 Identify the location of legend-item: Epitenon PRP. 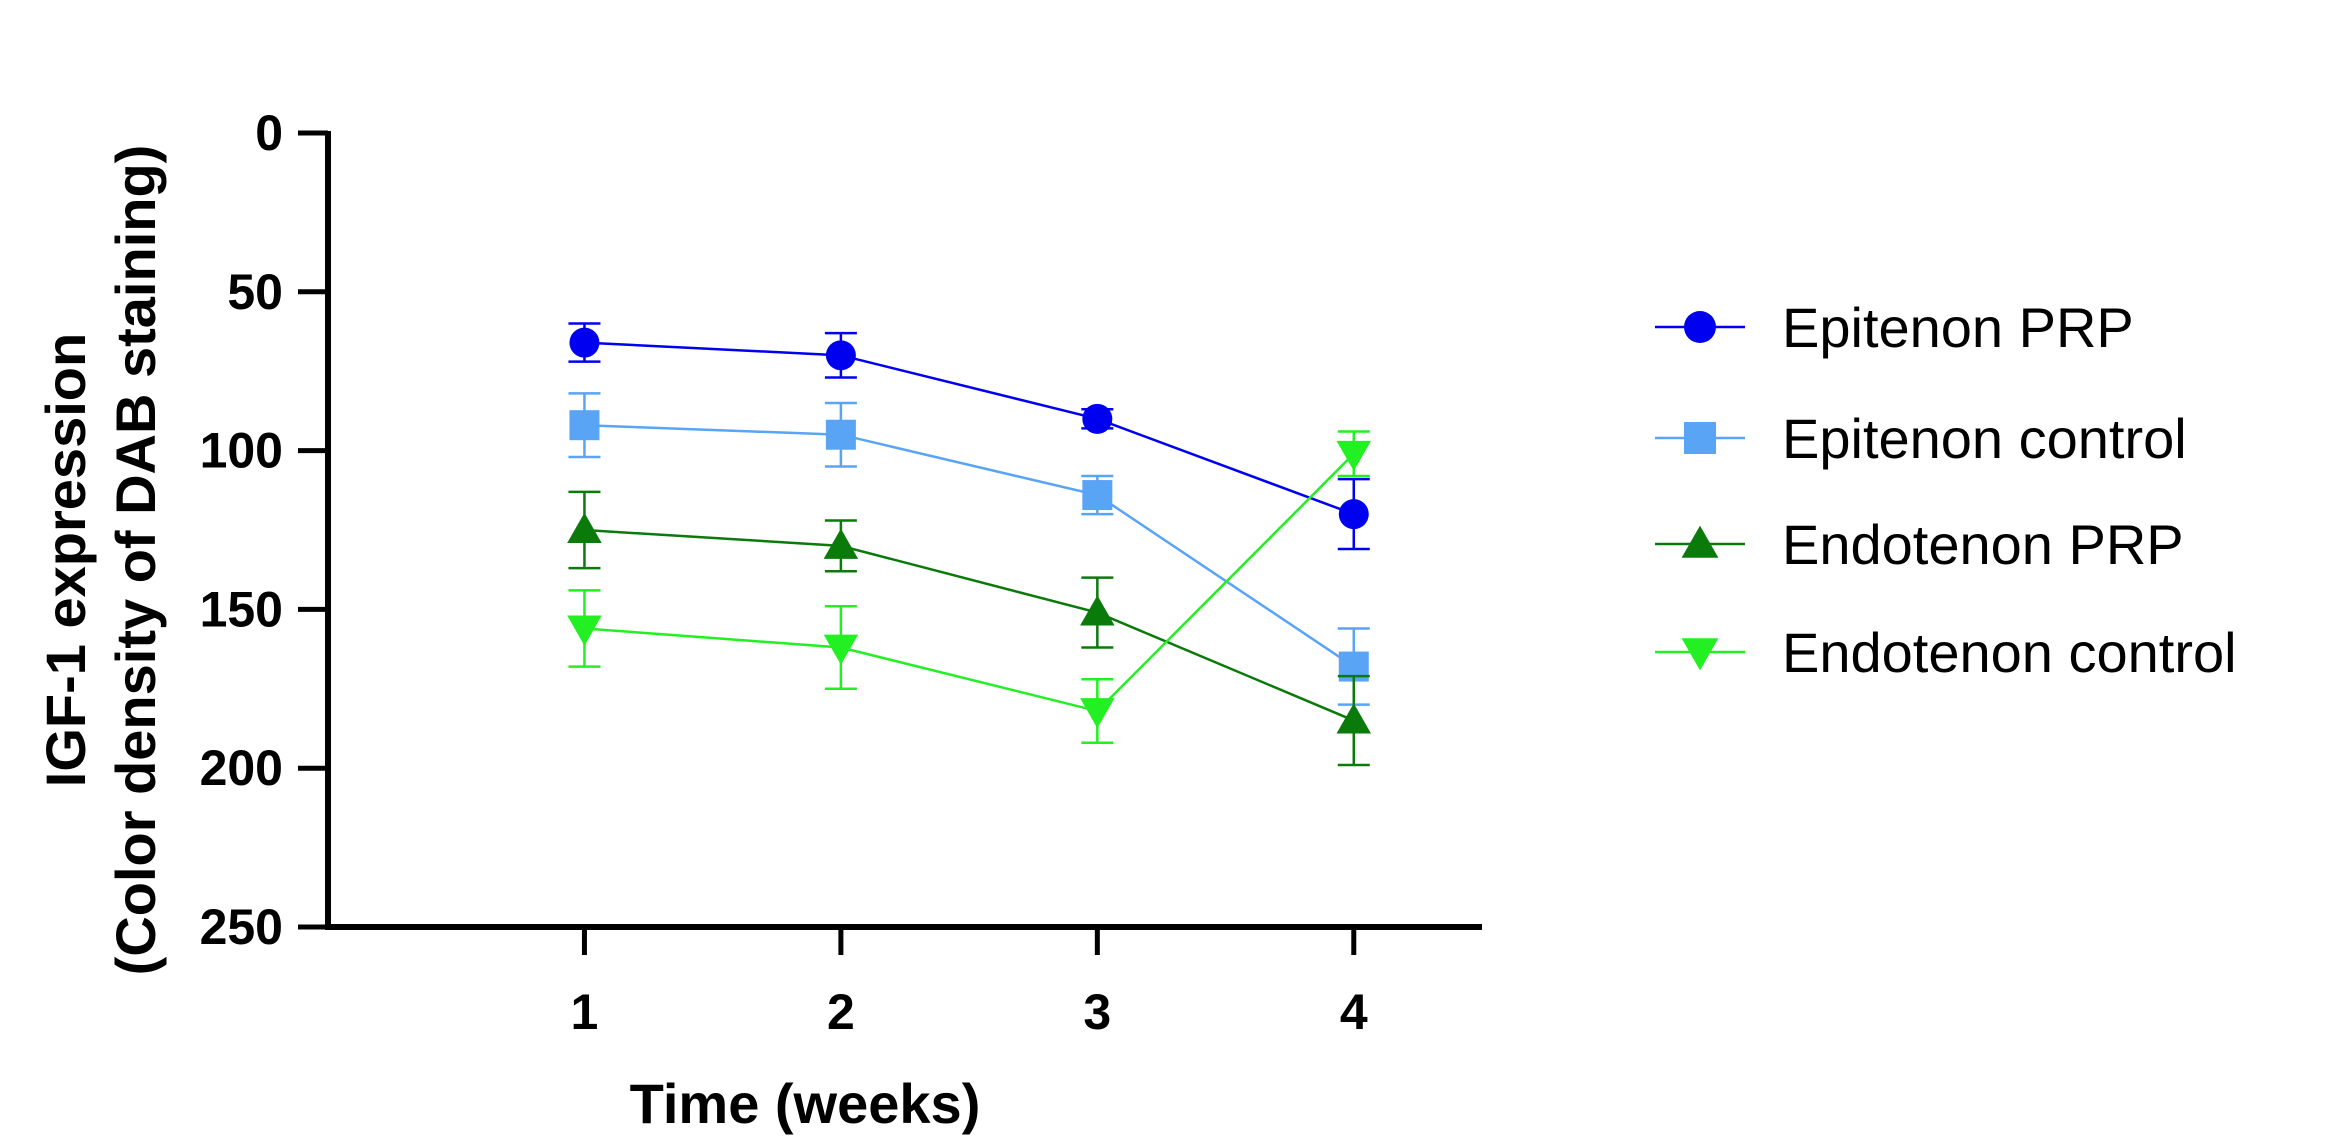
(1894, 327).